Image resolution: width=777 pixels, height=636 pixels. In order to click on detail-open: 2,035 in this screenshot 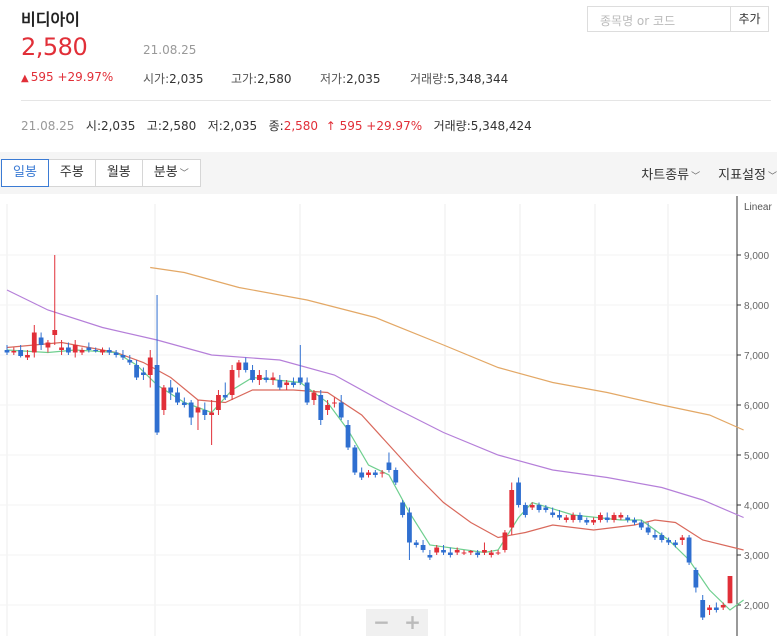, I will do `click(118, 126)`.